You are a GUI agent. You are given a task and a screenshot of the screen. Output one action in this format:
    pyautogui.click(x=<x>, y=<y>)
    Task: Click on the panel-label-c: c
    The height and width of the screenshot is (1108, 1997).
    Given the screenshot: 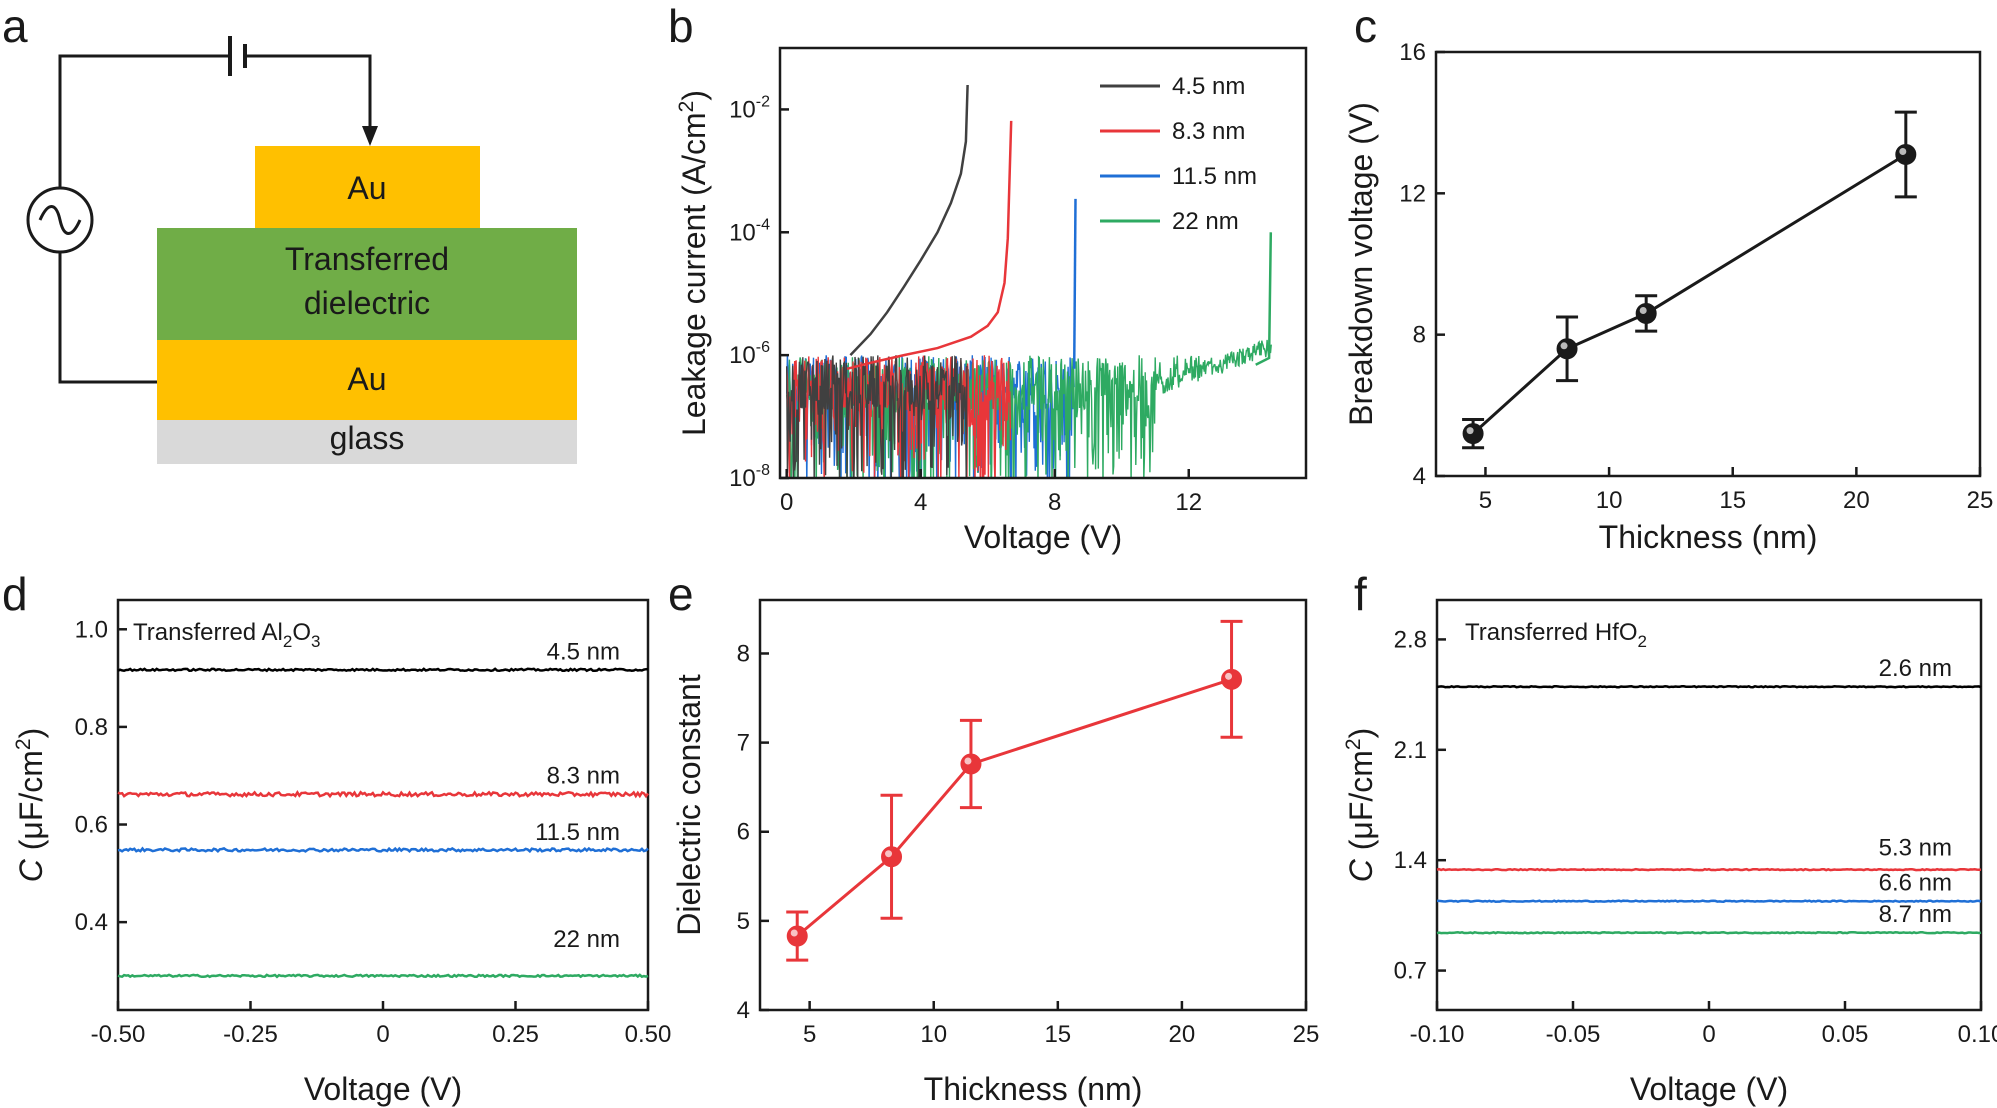 What is the action you would take?
    pyautogui.click(x=1365, y=26)
    